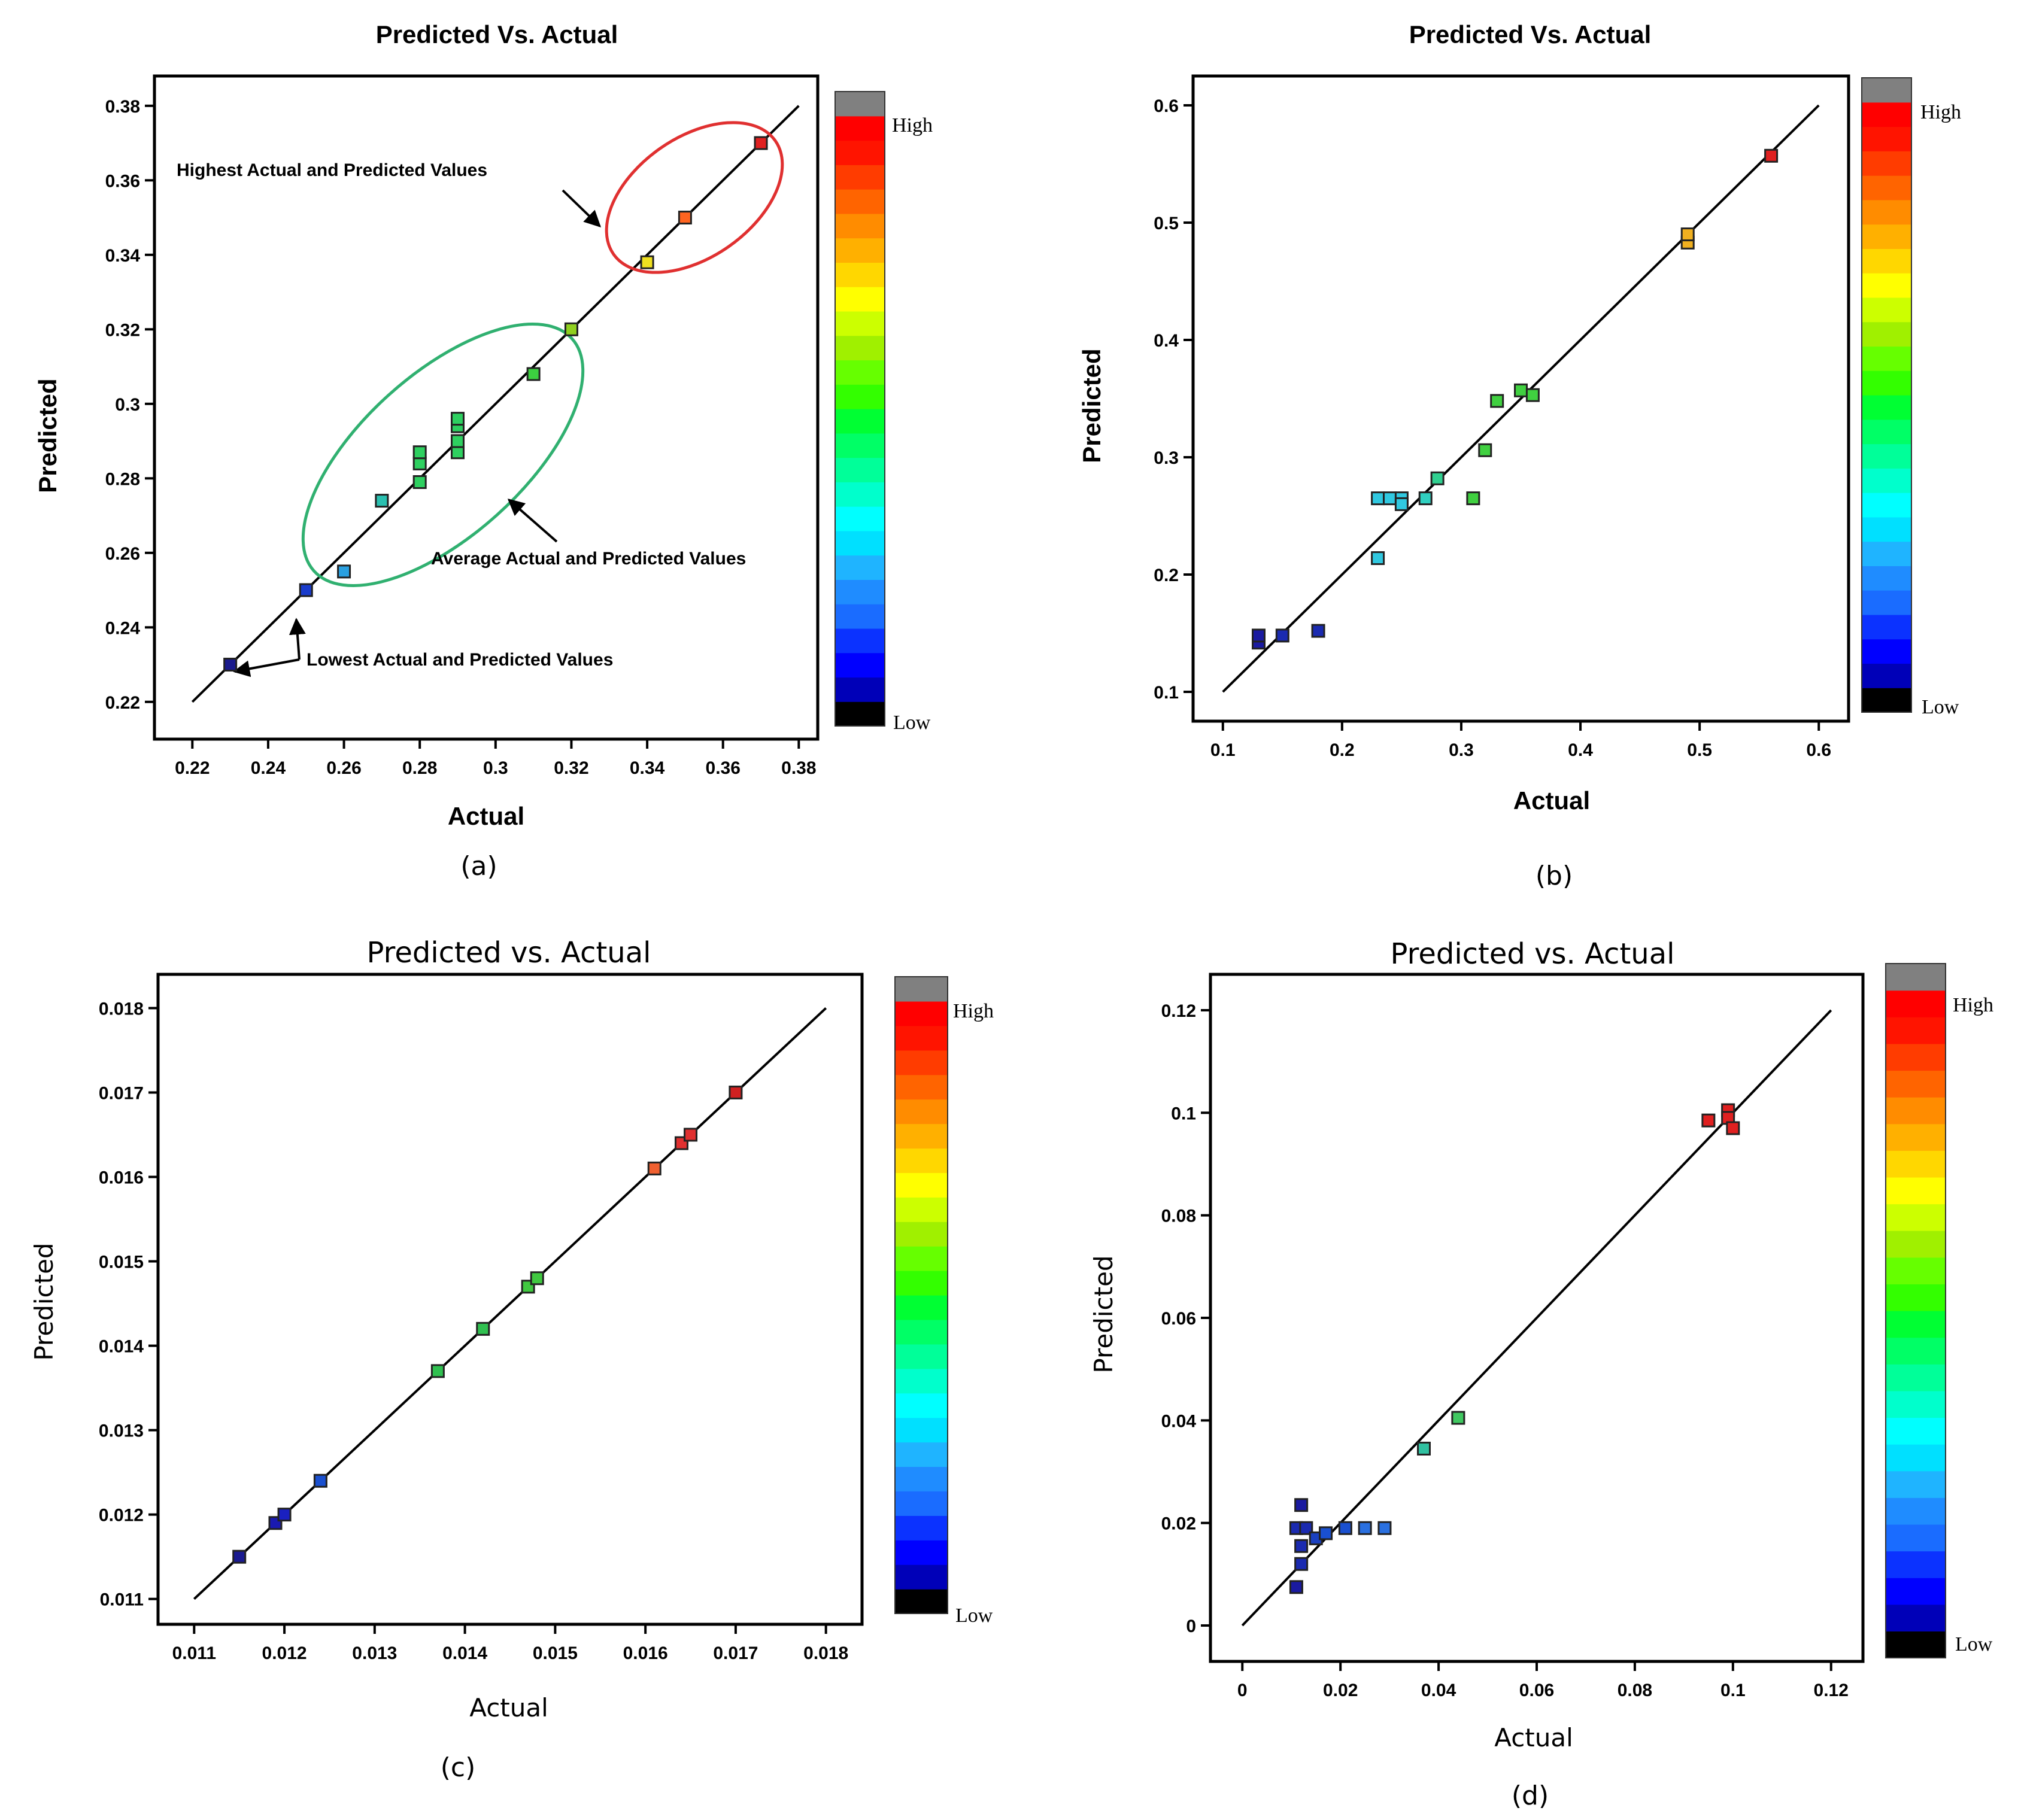  I want to click on chart-a-x-axis: 0.22 0.24 0.26 0.28 0.3 0.32 0.34 0.36 0.38, so click(496, 758).